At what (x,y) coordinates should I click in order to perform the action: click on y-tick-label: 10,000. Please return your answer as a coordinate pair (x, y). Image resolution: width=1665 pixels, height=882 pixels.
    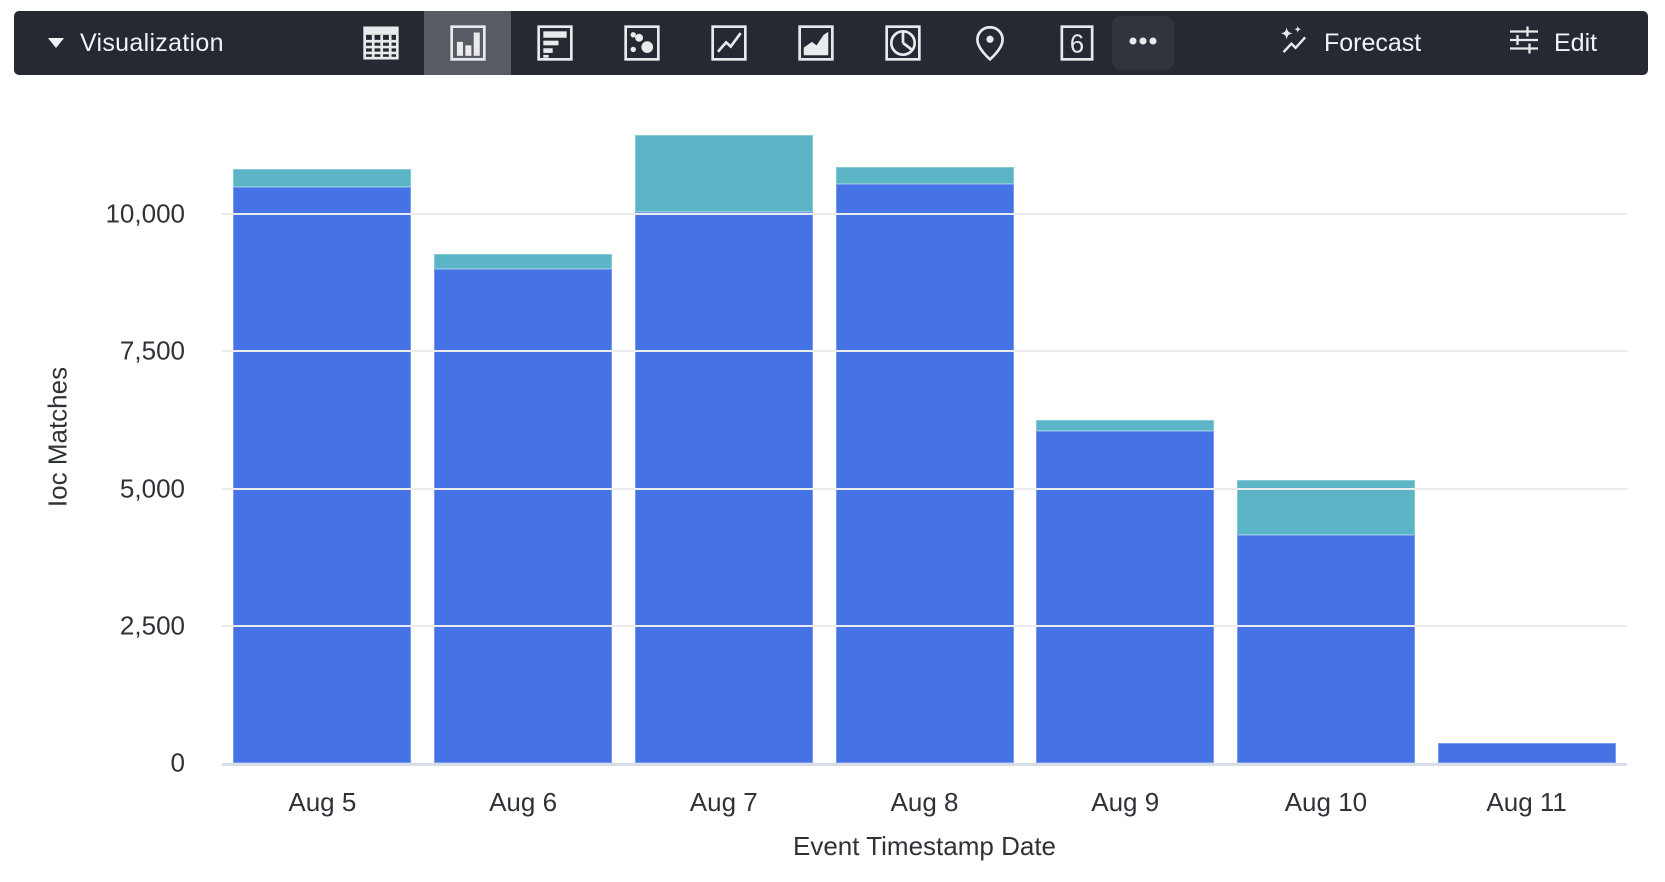
    Looking at the image, I should click on (145, 213).